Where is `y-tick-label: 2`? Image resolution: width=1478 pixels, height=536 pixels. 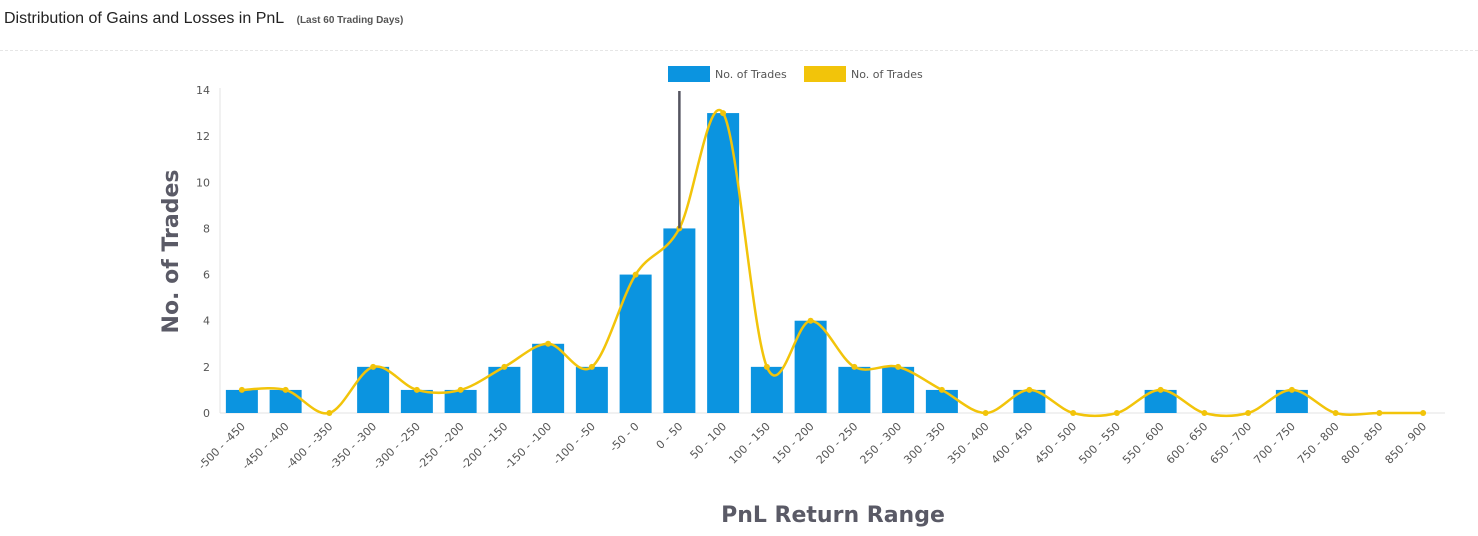
y-tick-label: 2 is located at coordinates (206, 367).